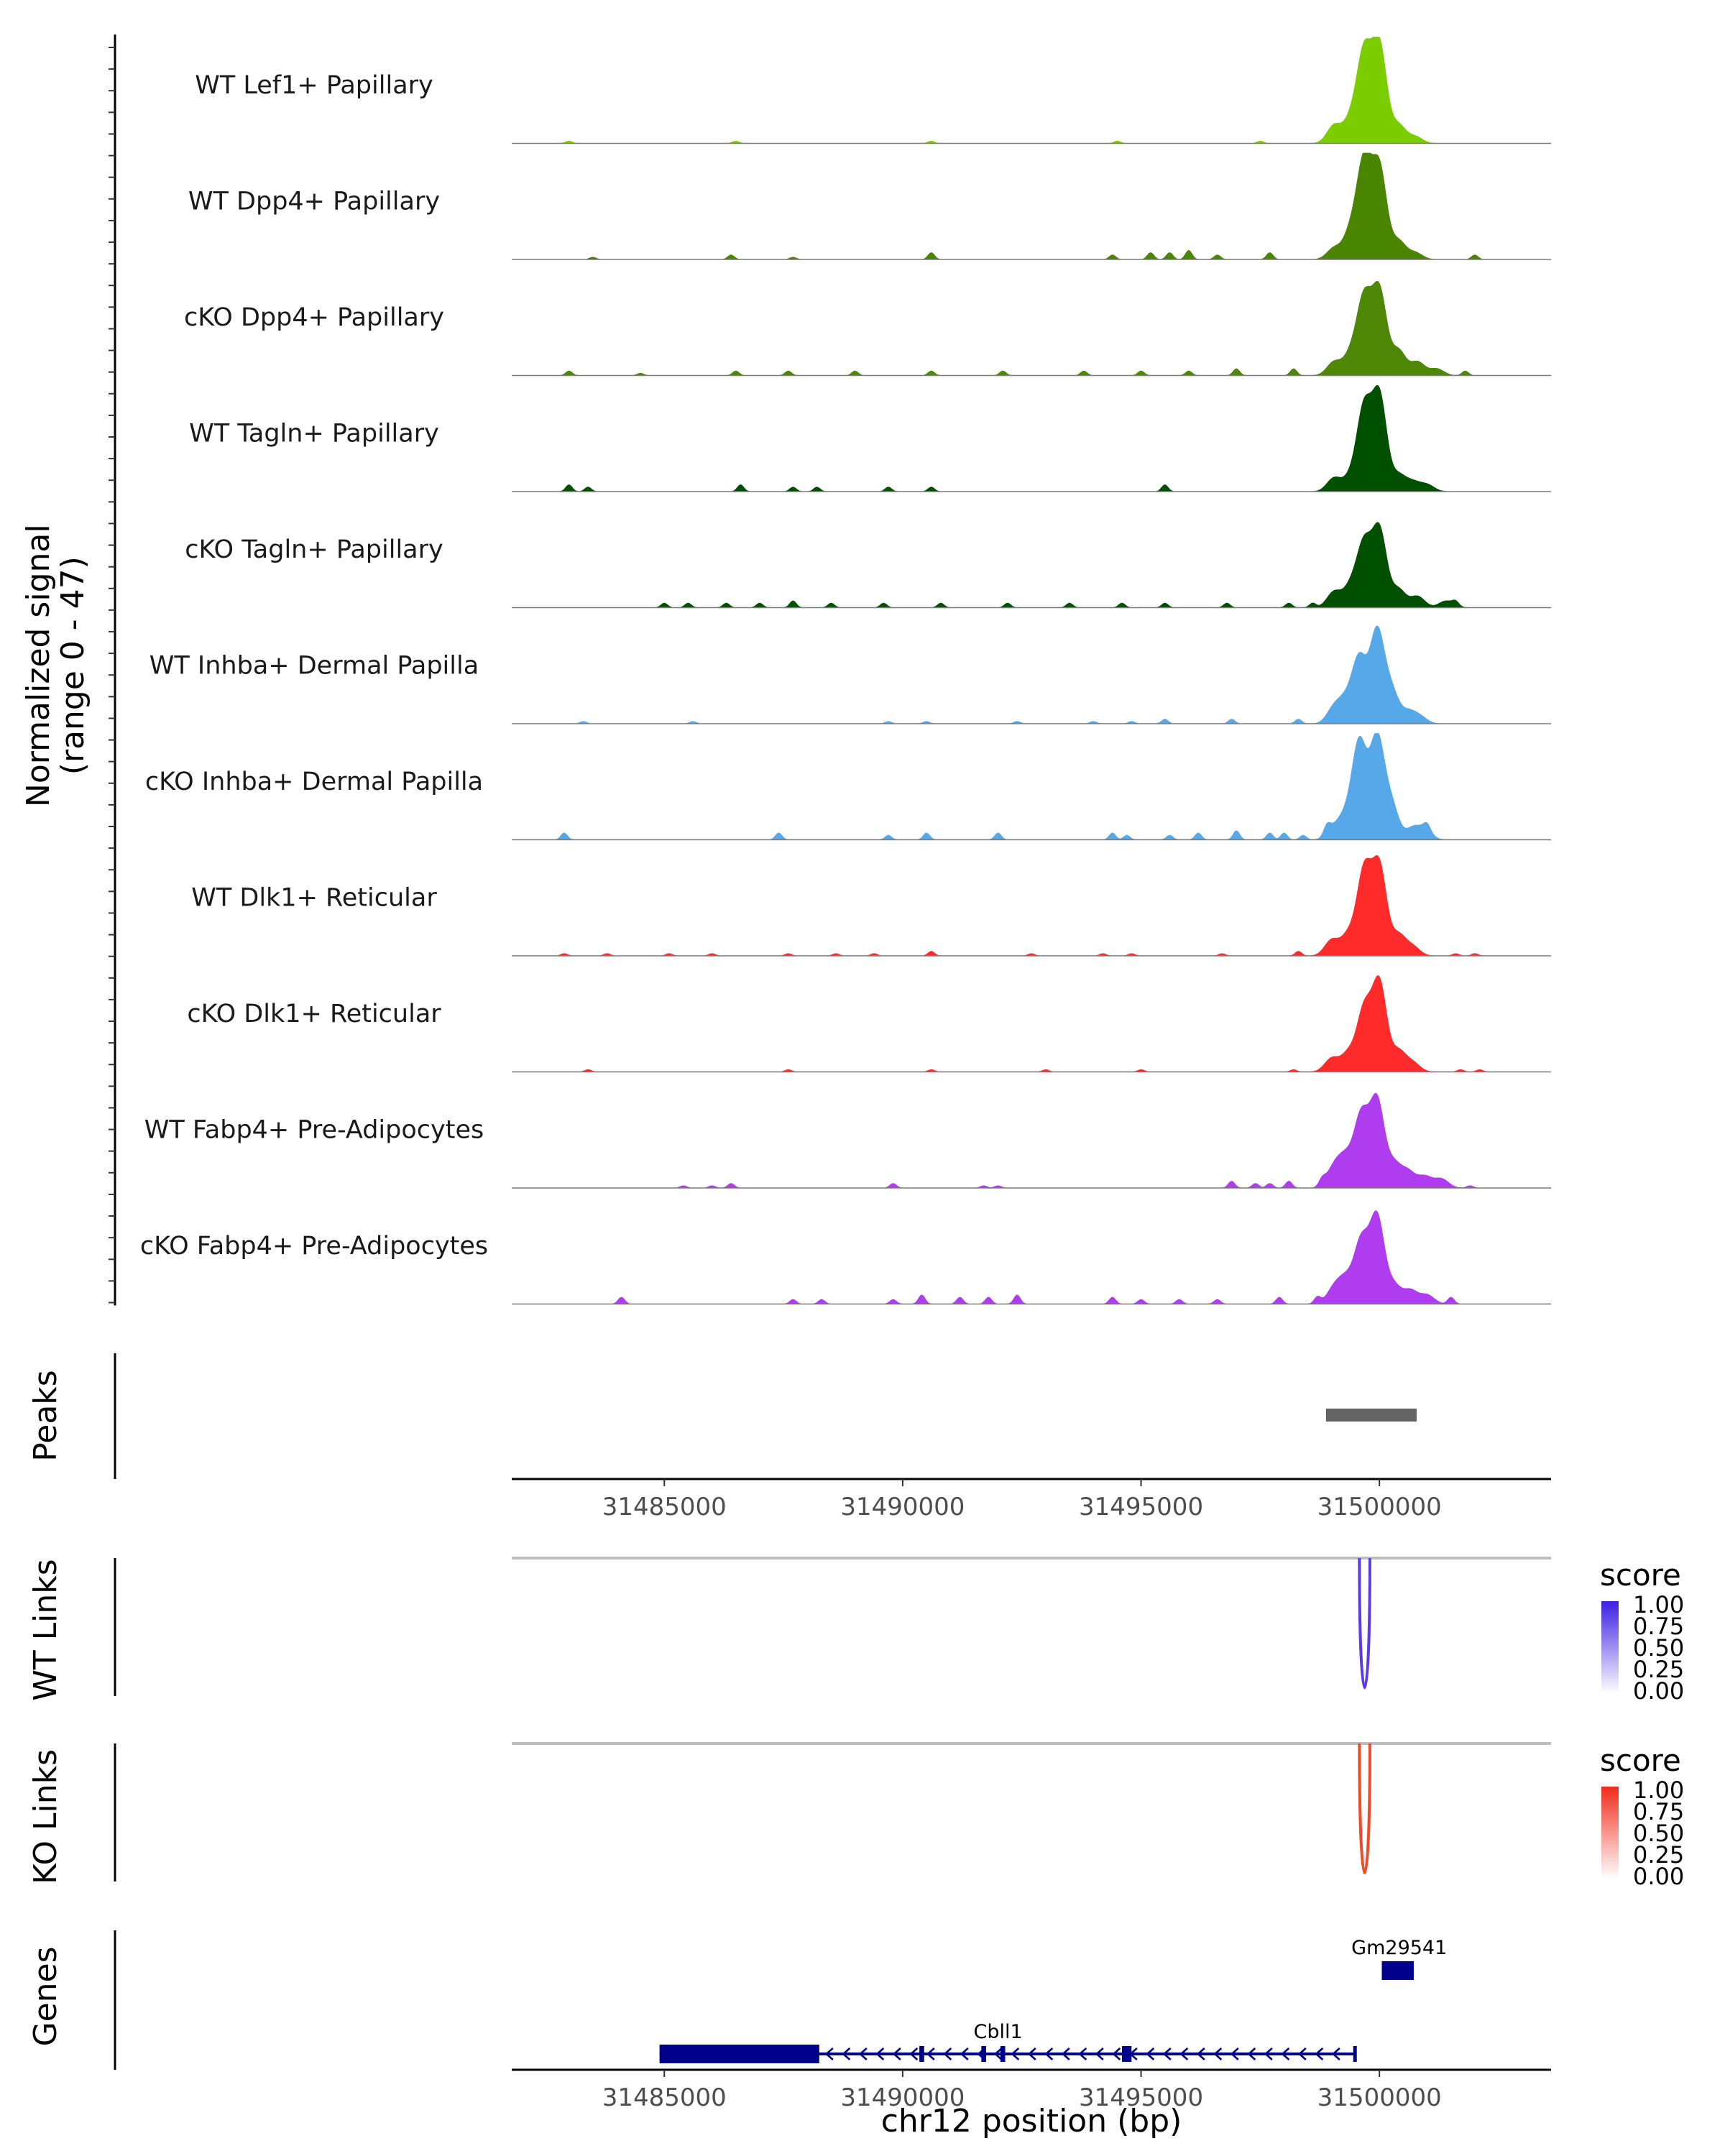 This screenshot has width=1725, height=2156. Describe the element at coordinates (38, 665) in the screenshot. I see `y-axis-label-line1: Normalized signal` at that location.